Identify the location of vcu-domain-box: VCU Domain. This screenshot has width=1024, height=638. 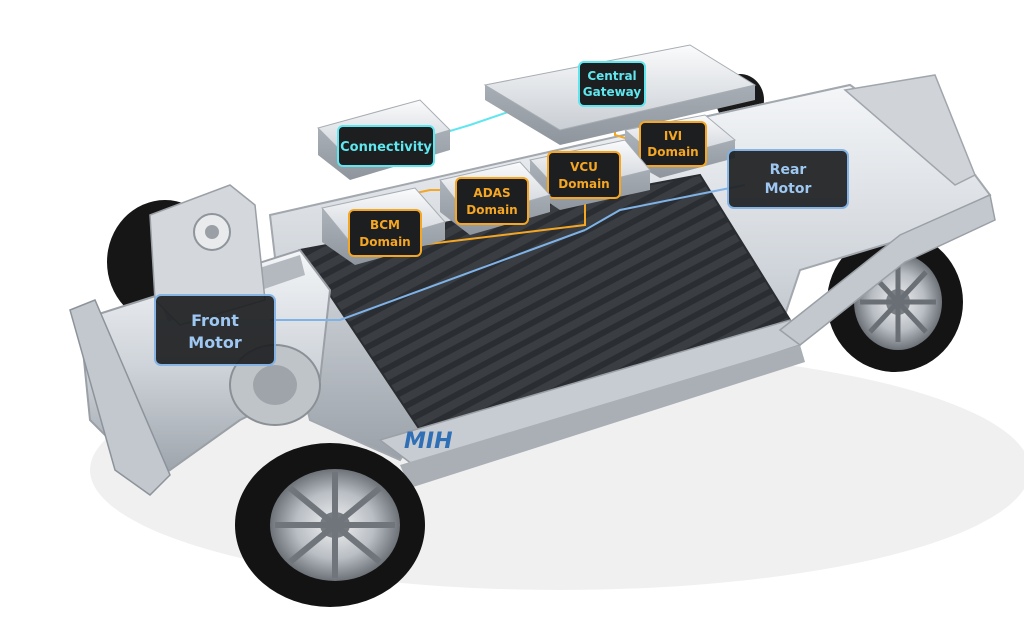
(590, 174).